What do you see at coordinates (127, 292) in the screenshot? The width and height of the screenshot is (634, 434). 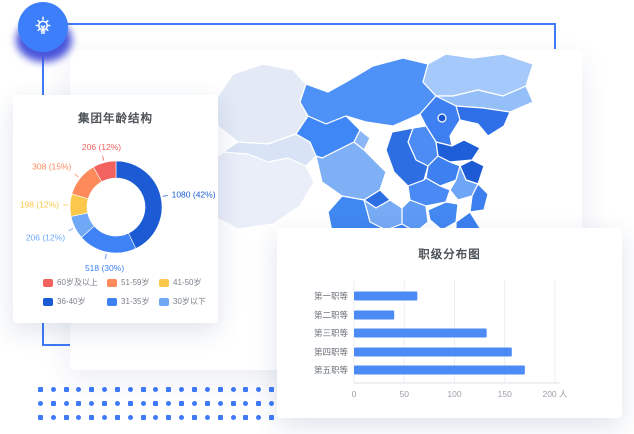 I see `age-structure-legend: 60岁及以上 51-59岁 41-50岁 36-40岁 31-35岁 30岁以下` at bounding box center [127, 292].